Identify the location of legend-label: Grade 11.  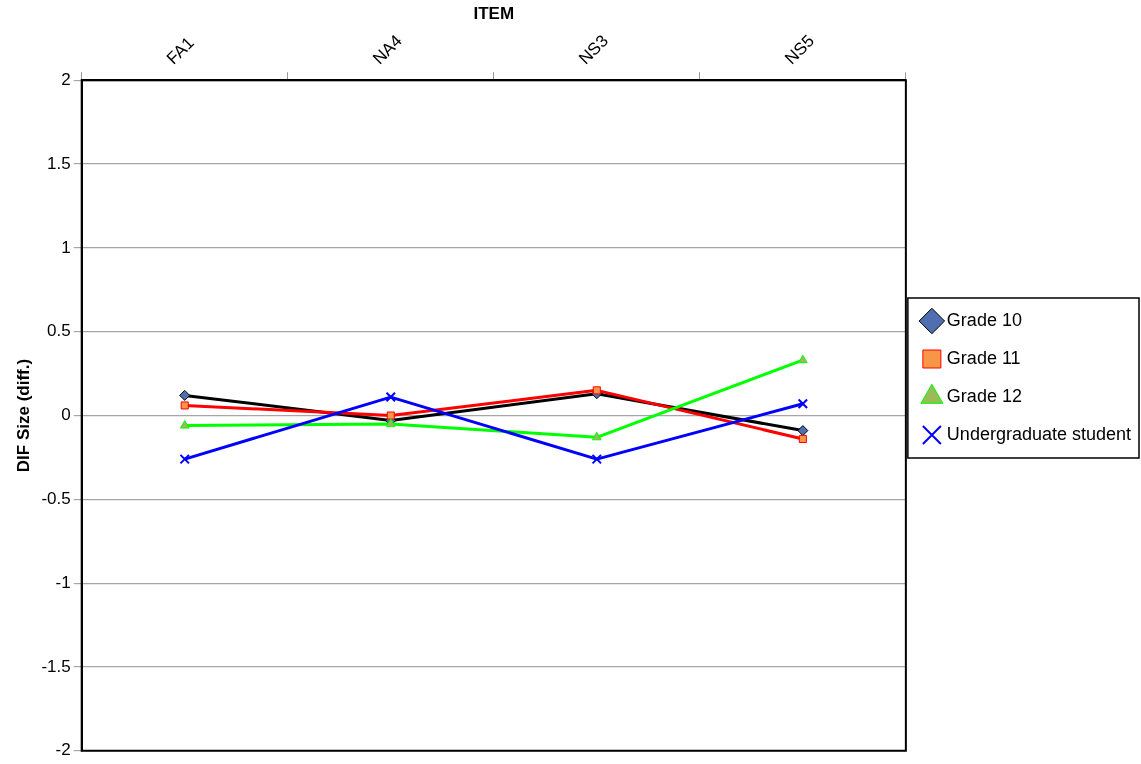
(983, 357).